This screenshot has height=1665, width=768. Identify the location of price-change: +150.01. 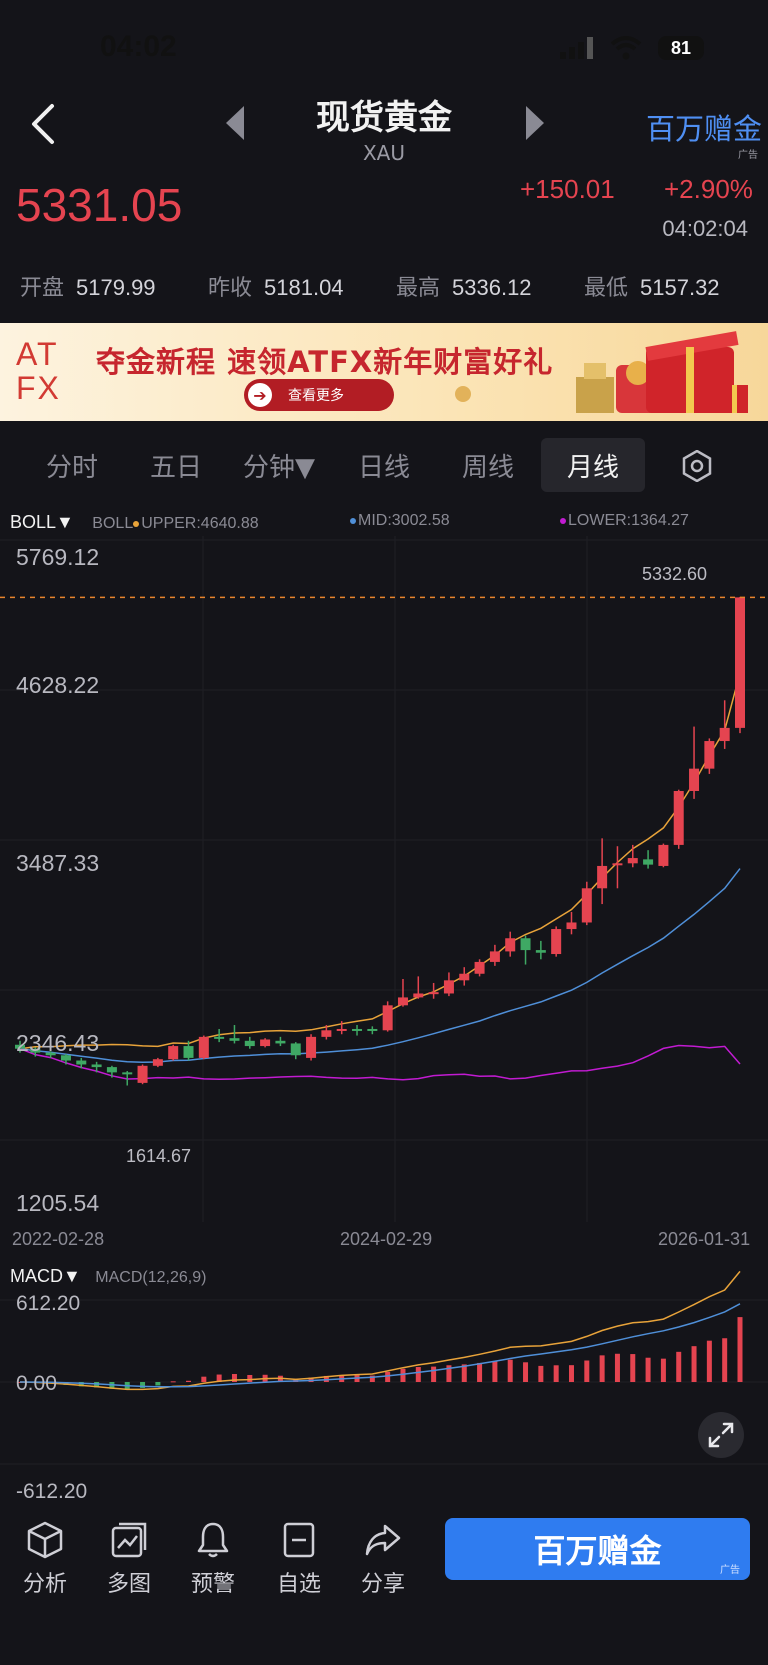
(567, 189).